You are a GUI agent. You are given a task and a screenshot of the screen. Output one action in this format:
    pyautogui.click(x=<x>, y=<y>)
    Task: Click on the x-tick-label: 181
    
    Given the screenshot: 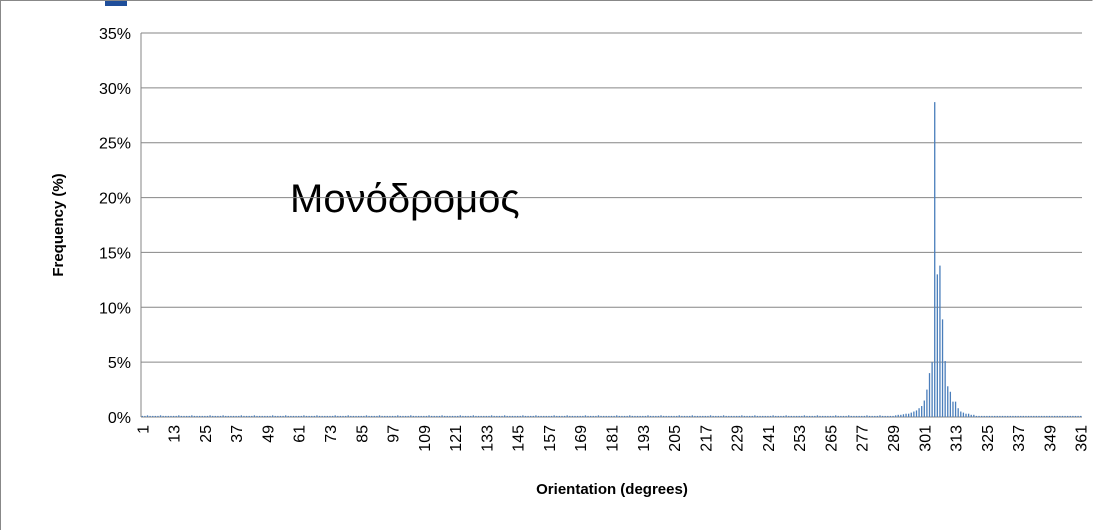 What is the action you would take?
    pyautogui.click(x=613, y=438)
    